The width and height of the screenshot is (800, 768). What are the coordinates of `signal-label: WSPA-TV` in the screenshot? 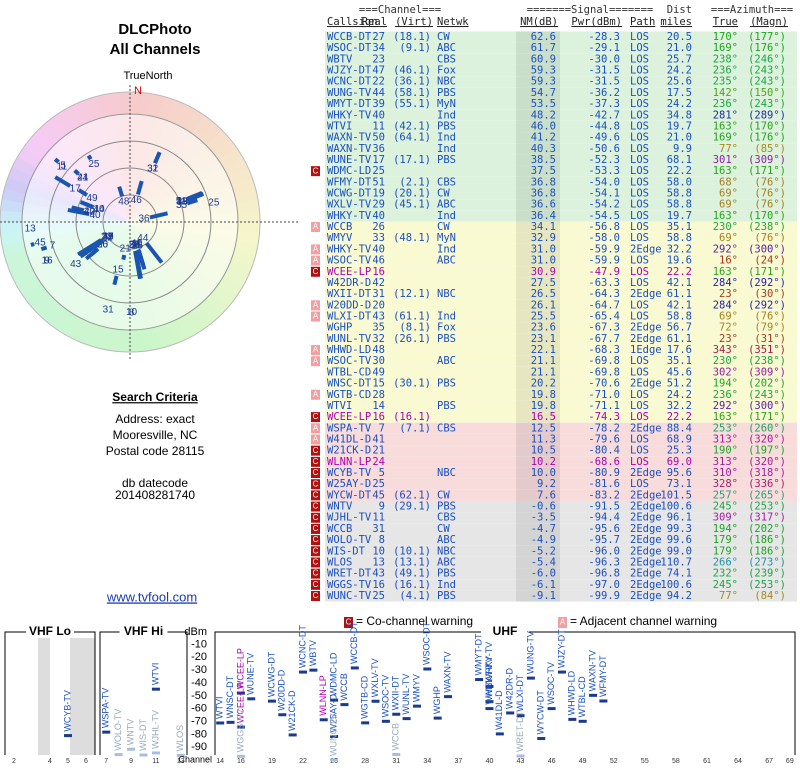 It's located at (106, 708).